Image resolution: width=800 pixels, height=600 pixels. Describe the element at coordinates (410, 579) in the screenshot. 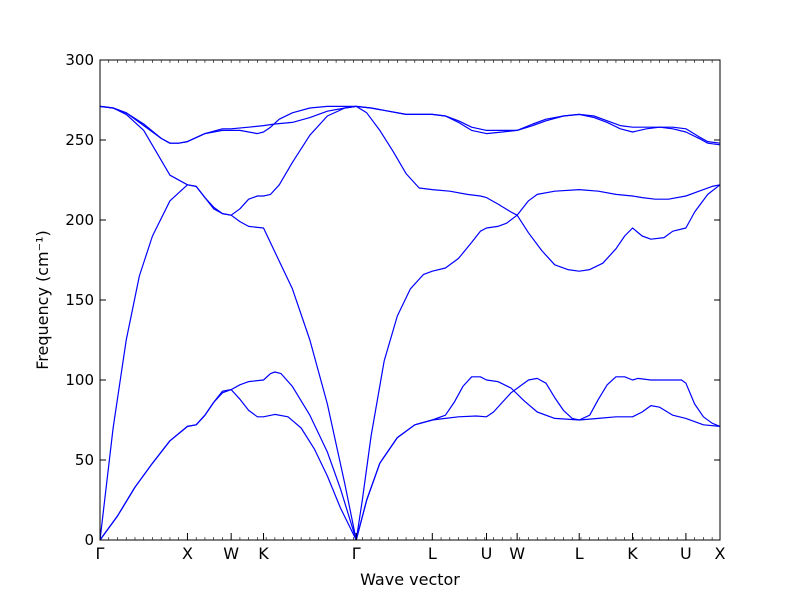

I see `x-axis-label: Wave vector` at that location.